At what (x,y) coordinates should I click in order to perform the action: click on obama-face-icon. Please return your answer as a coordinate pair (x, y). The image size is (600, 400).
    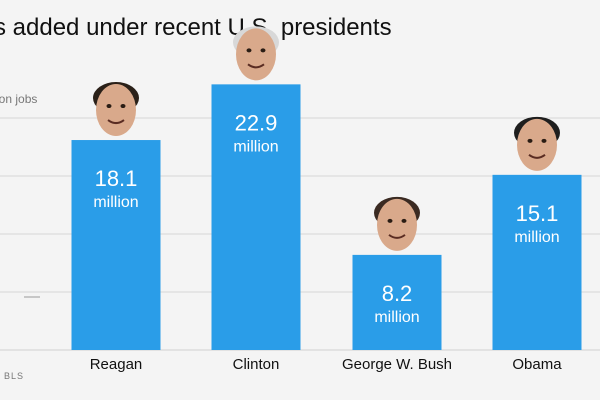
    Looking at the image, I should click on (537, 143).